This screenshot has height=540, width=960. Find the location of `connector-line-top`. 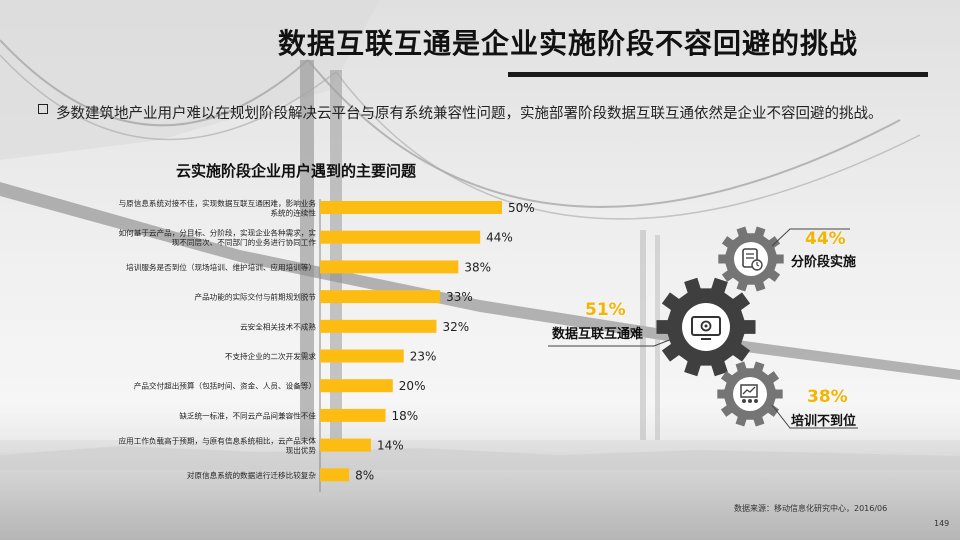

connector-line-top is located at coordinates (810, 237).